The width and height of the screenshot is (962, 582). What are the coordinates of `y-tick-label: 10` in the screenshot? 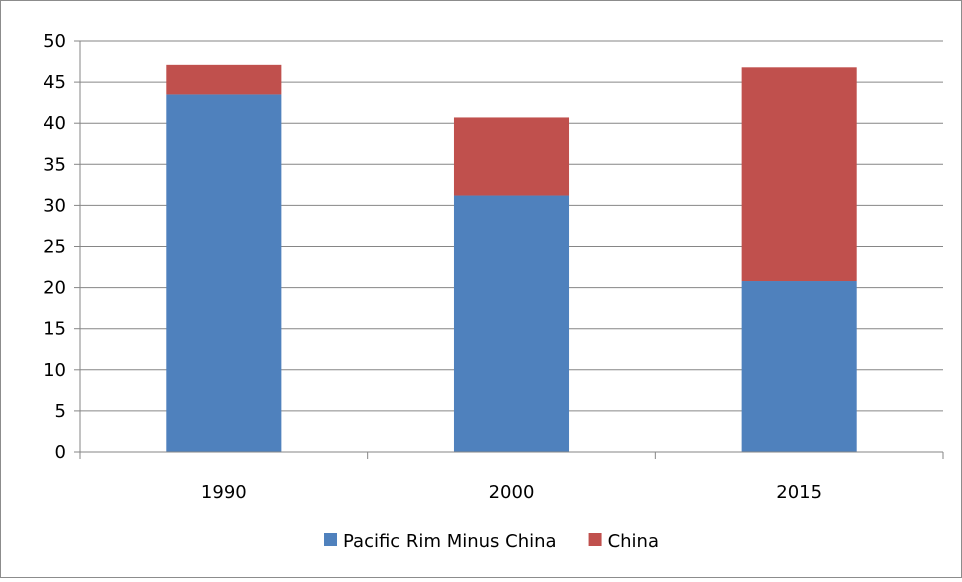 It's located at (54, 370).